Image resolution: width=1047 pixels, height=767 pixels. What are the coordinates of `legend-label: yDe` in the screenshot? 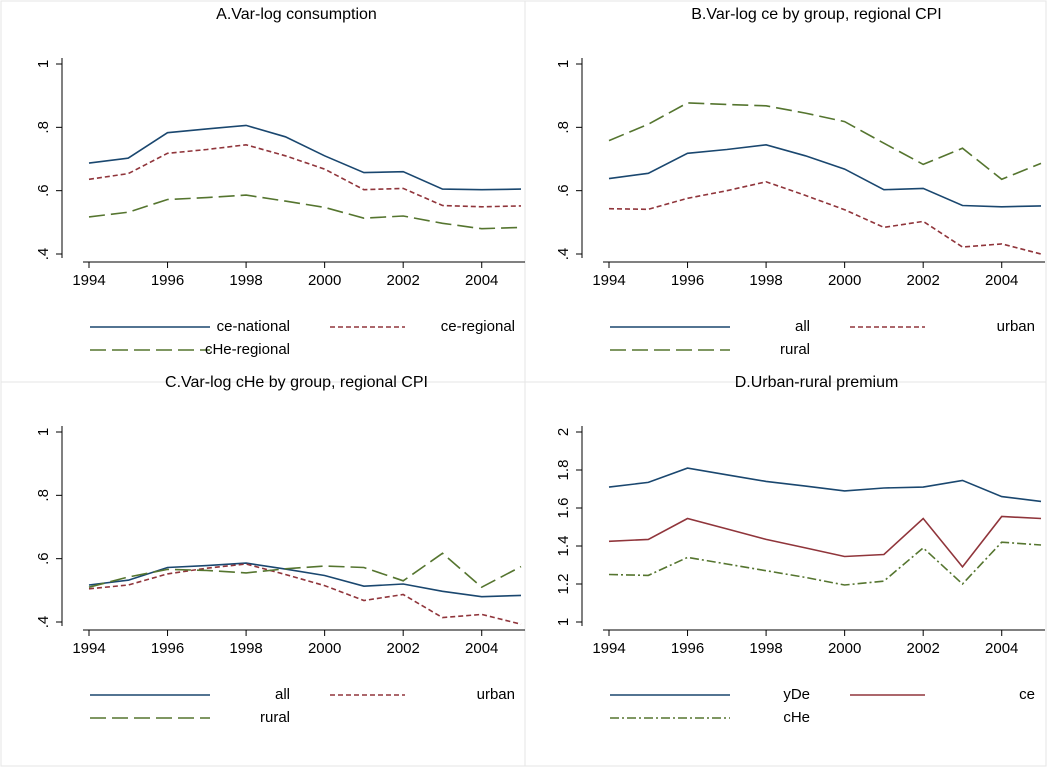 It's located at (796, 694).